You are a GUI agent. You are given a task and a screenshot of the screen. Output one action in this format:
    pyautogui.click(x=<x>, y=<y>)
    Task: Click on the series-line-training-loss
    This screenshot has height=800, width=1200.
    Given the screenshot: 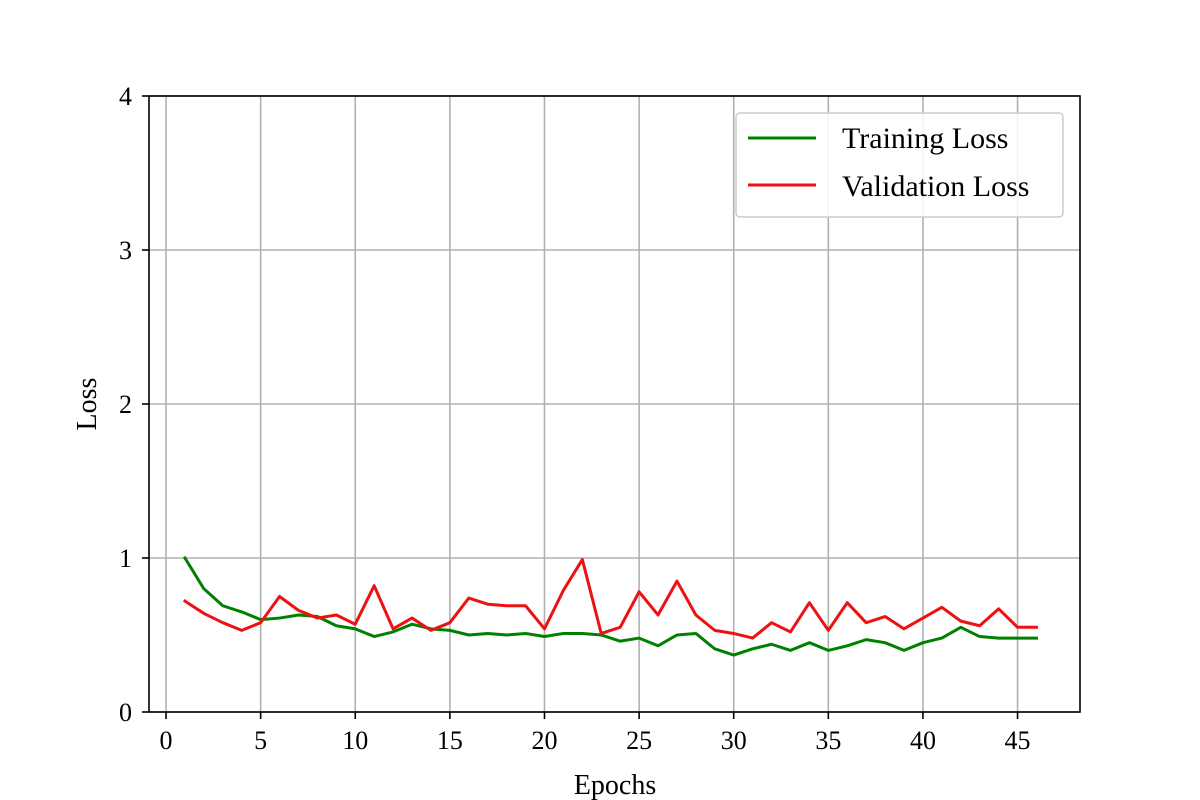 What is the action you would take?
    pyautogui.click(x=610, y=606)
    